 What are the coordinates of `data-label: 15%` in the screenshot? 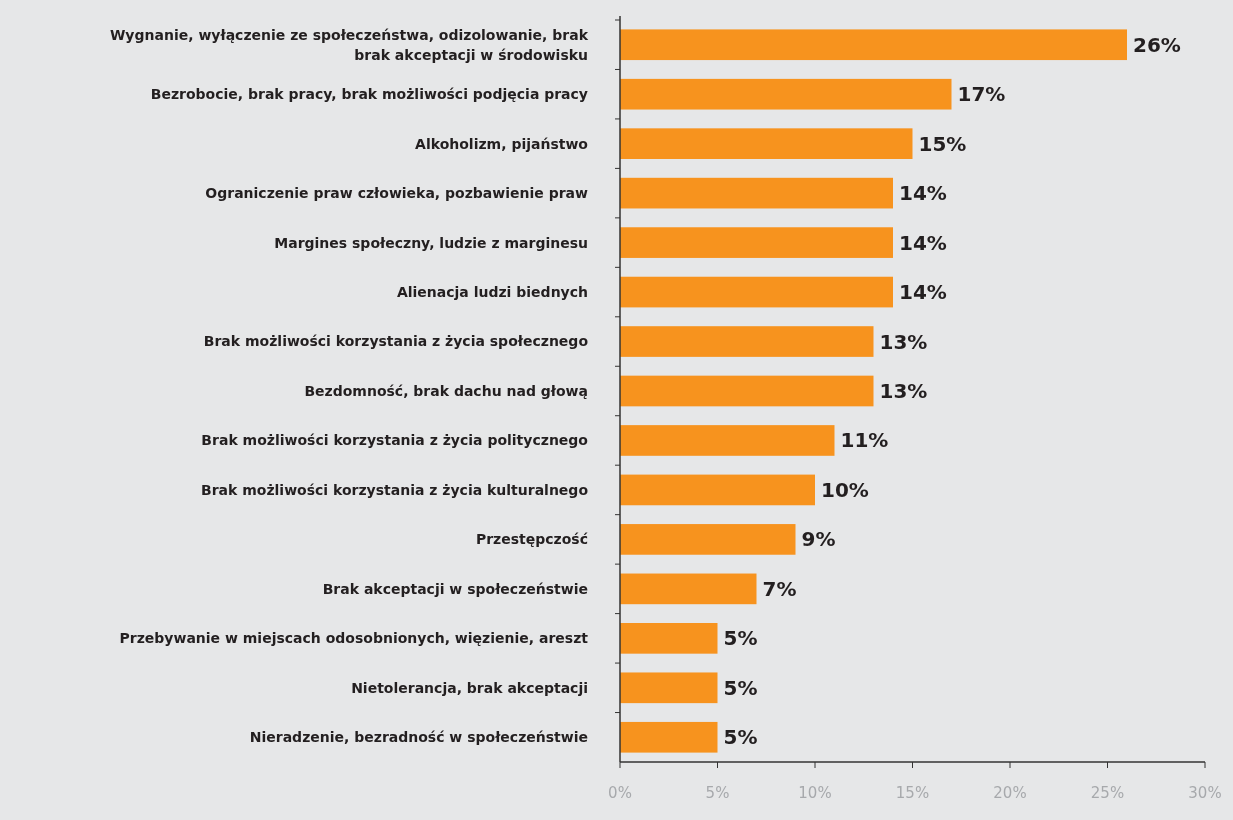 It's located at (942, 143).